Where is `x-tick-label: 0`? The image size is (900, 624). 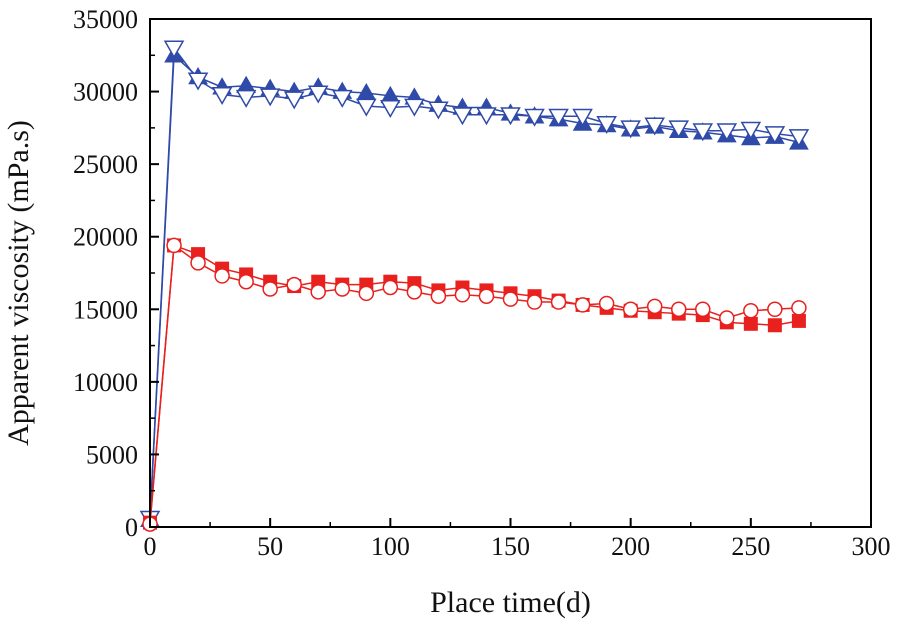 x-tick-label: 0 is located at coordinates (150, 546).